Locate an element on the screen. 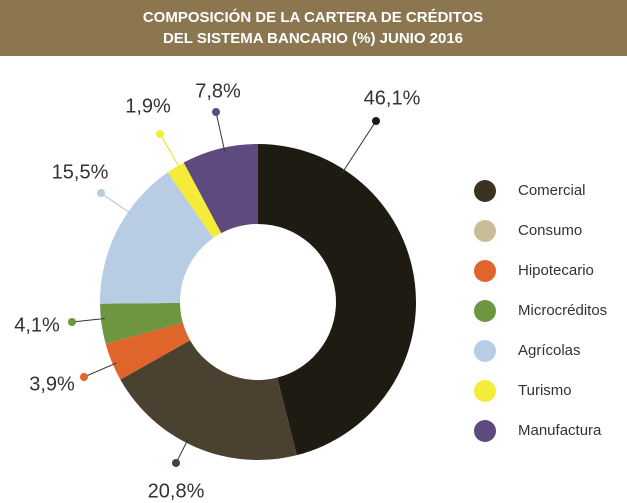 The width and height of the screenshot is (627, 503). value-label: 20,8% is located at coordinates (176, 491).